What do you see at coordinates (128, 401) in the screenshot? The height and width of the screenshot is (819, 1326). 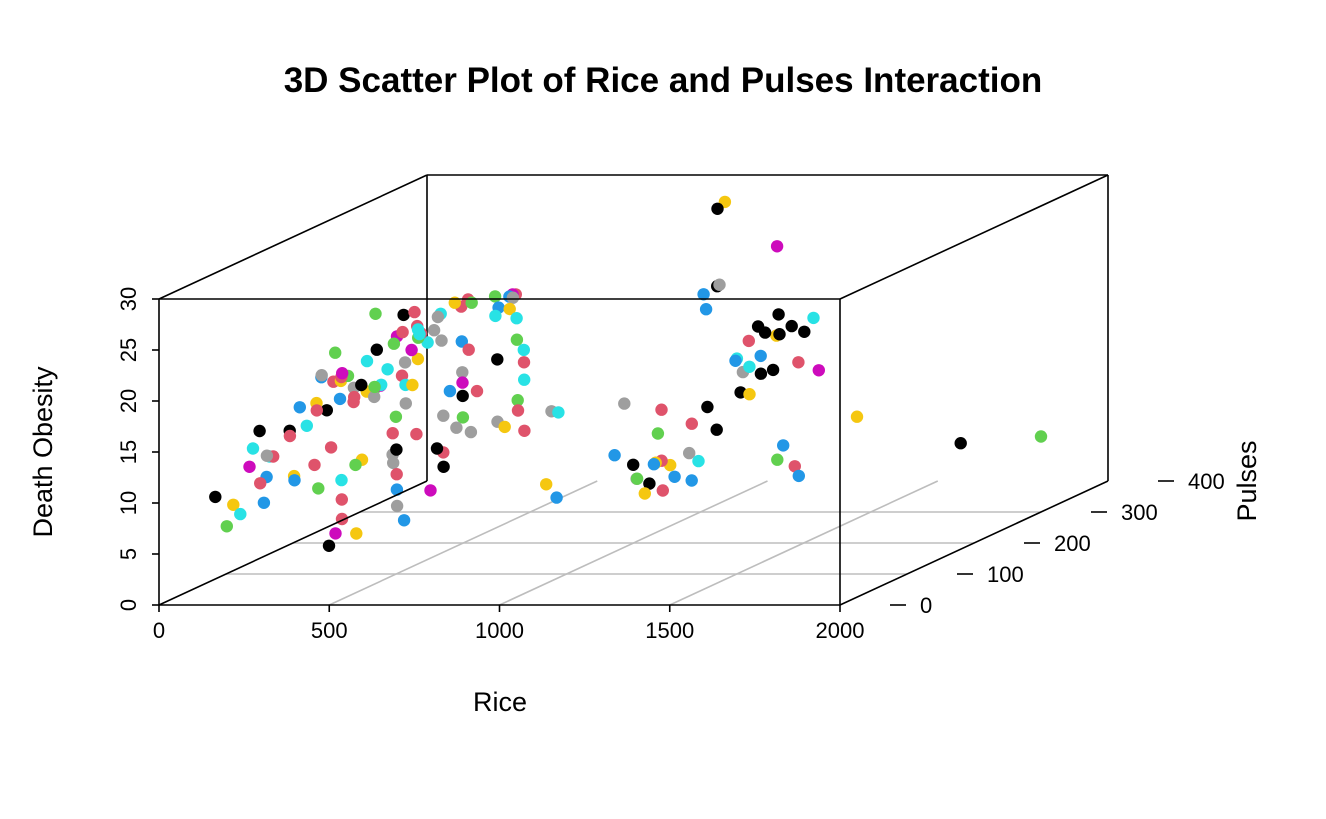 I see `z-tick-label: 20` at bounding box center [128, 401].